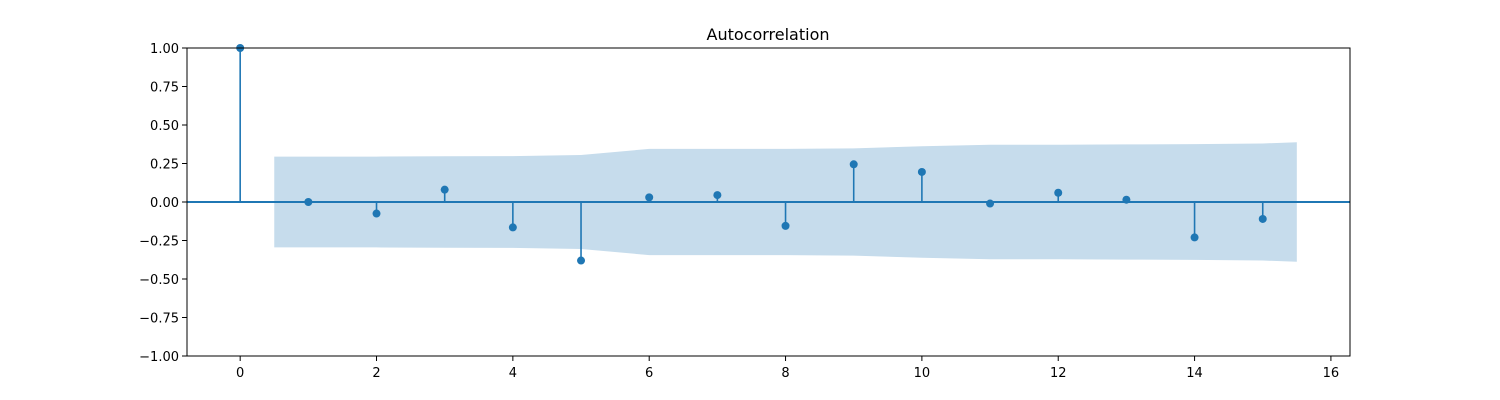 The image size is (1500, 400). I want to click on x-tick-label: 14, so click(1194, 373).